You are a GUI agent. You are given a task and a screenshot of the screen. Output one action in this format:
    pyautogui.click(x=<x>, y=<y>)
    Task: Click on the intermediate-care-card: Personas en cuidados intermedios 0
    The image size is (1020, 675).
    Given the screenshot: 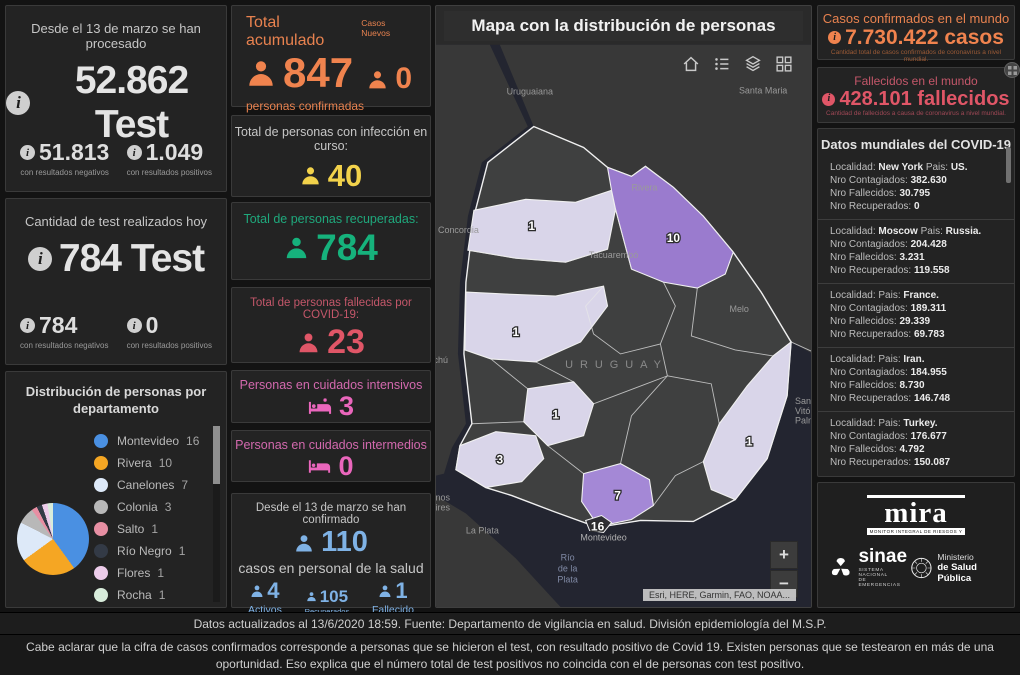 What is the action you would take?
    pyautogui.click(x=331, y=456)
    